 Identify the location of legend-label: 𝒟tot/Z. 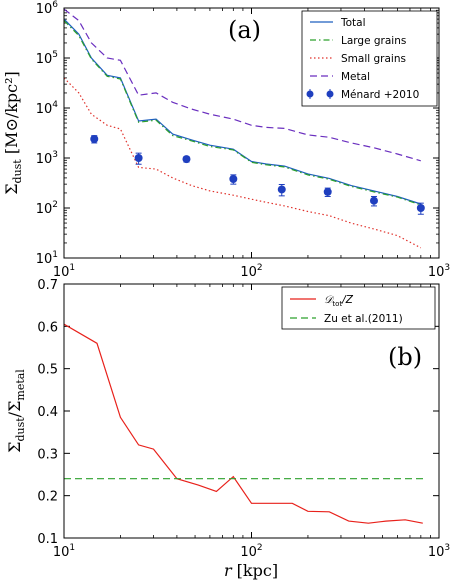
(339, 301).